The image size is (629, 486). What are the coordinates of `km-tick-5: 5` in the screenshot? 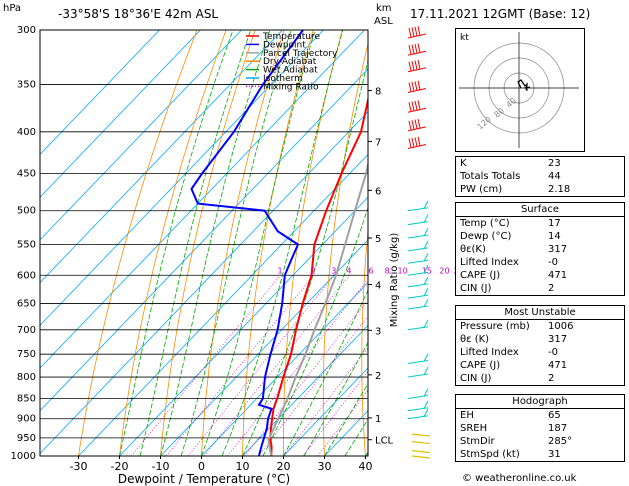 It's located at (378, 239).